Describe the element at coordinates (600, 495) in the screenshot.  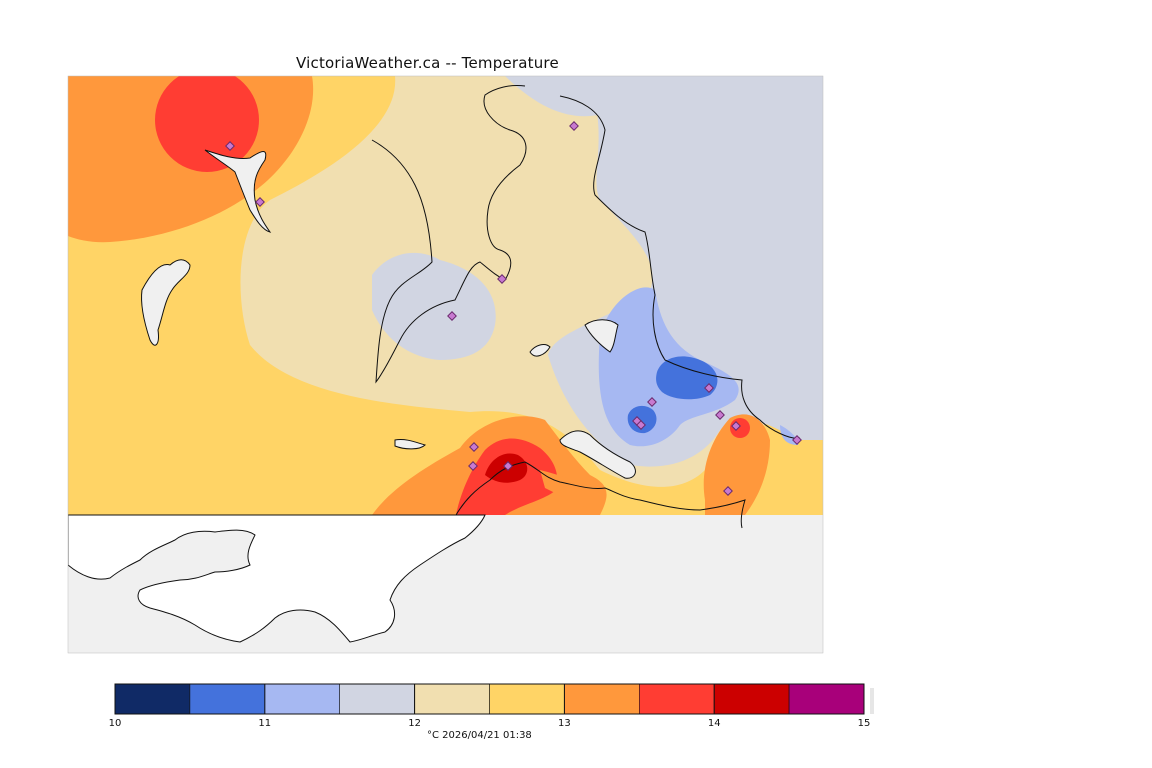
I see `victoria-south-coast` at that location.